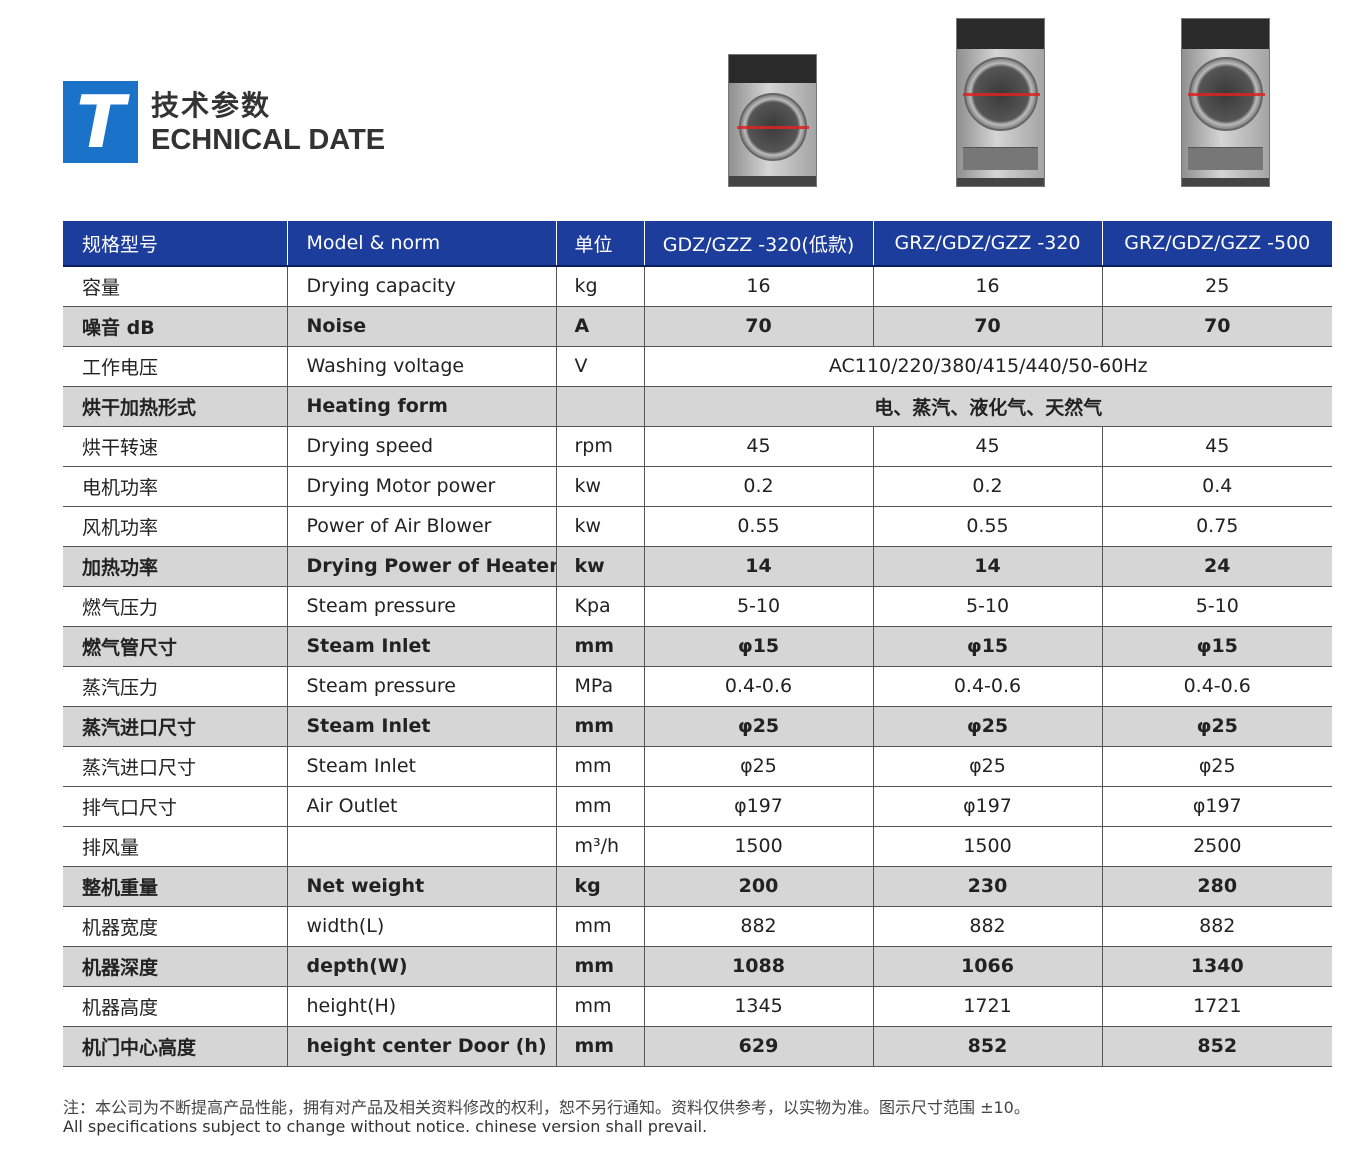 The height and width of the screenshot is (1154, 1354). I want to click on row-unit: kg, so click(599, 286).